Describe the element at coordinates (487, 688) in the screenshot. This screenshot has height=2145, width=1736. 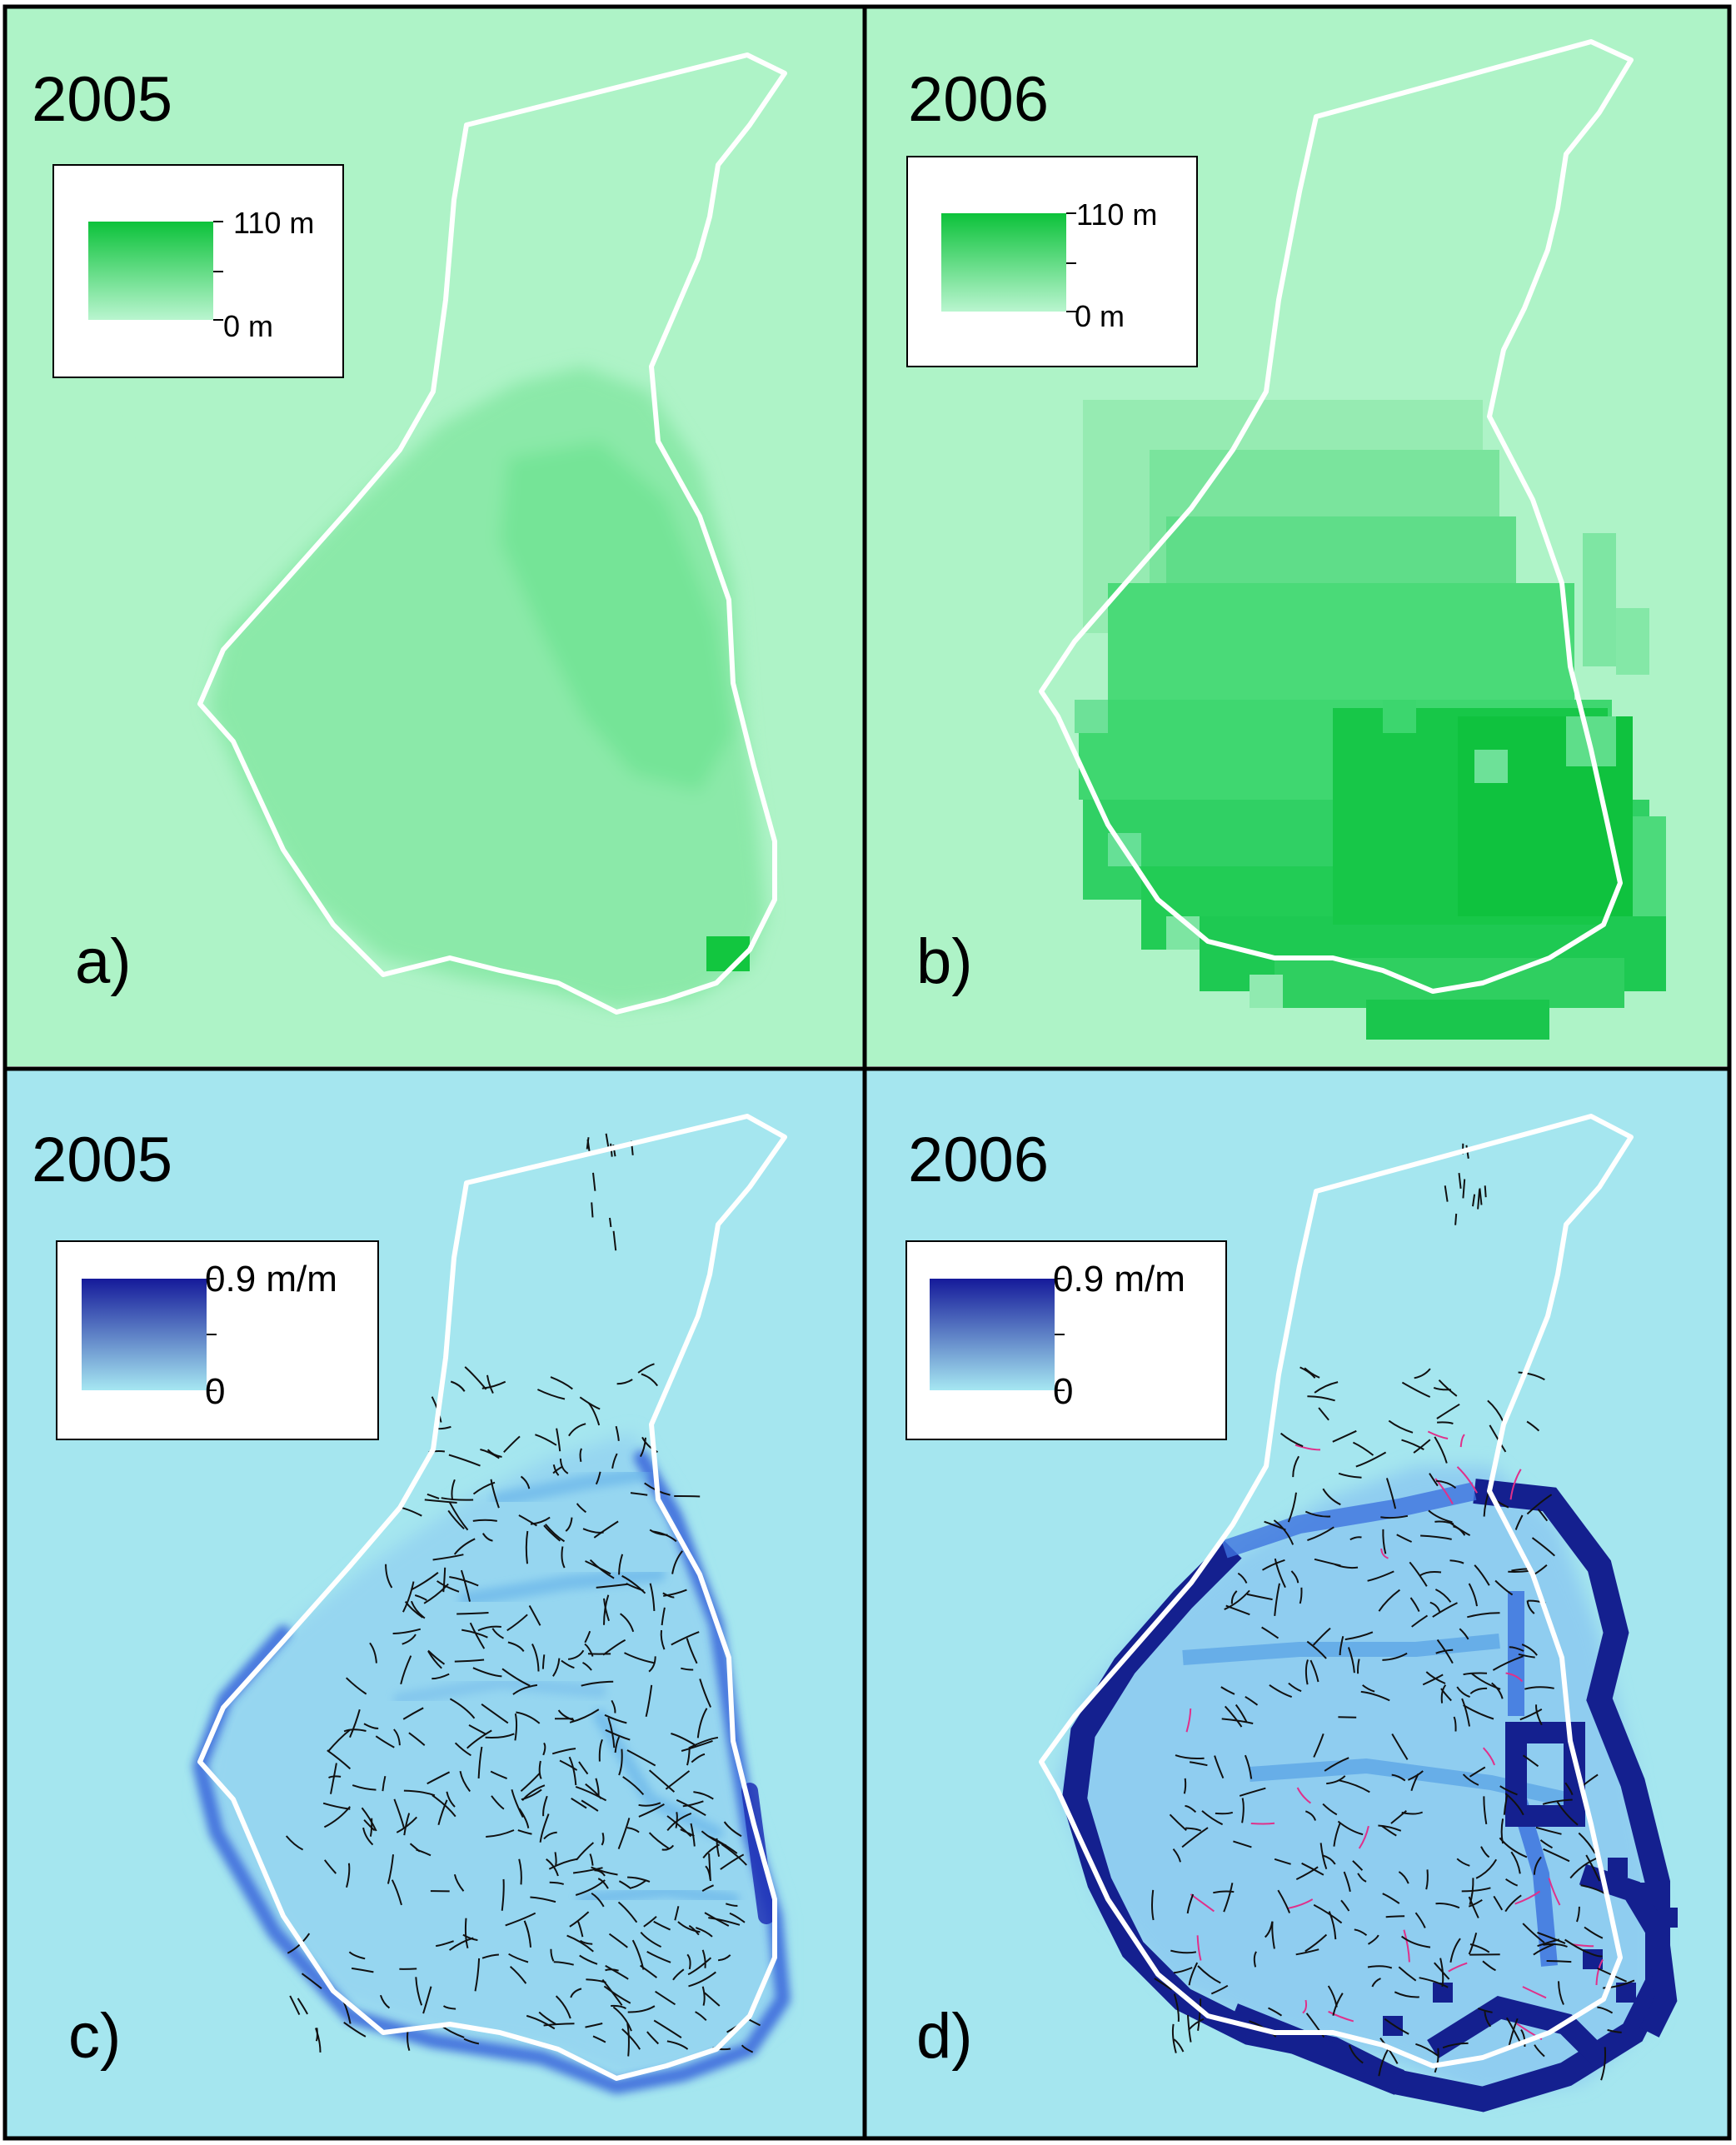
I see `panel-a-raster` at that location.